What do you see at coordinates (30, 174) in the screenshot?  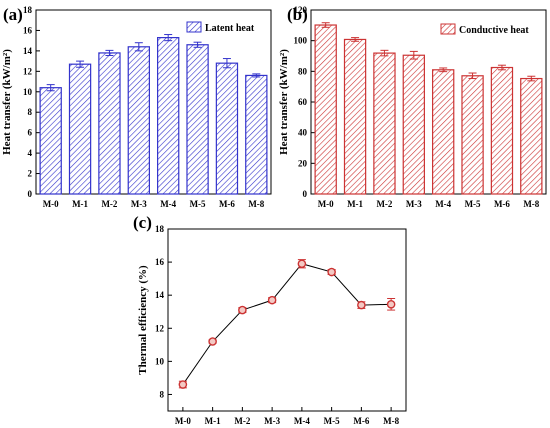 I see `panel-a-ytick-label: 2` at bounding box center [30, 174].